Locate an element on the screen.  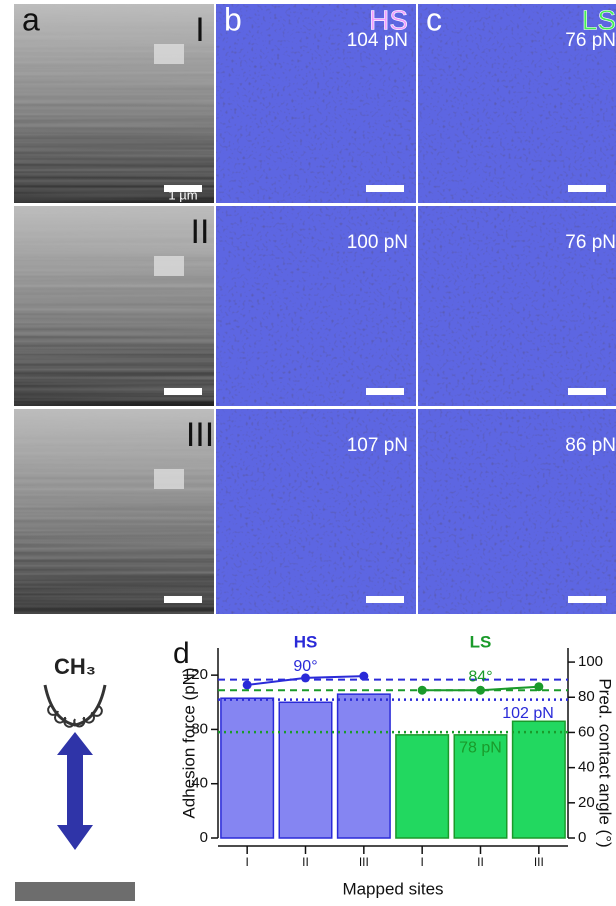
y2-axis-label: Pred. contact angle (°) is located at coordinates (605, 762).